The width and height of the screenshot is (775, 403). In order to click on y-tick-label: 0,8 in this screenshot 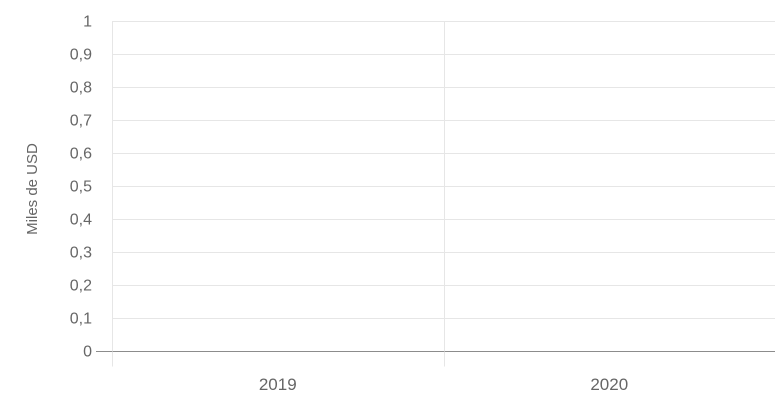, I will do `click(81, 88)`.